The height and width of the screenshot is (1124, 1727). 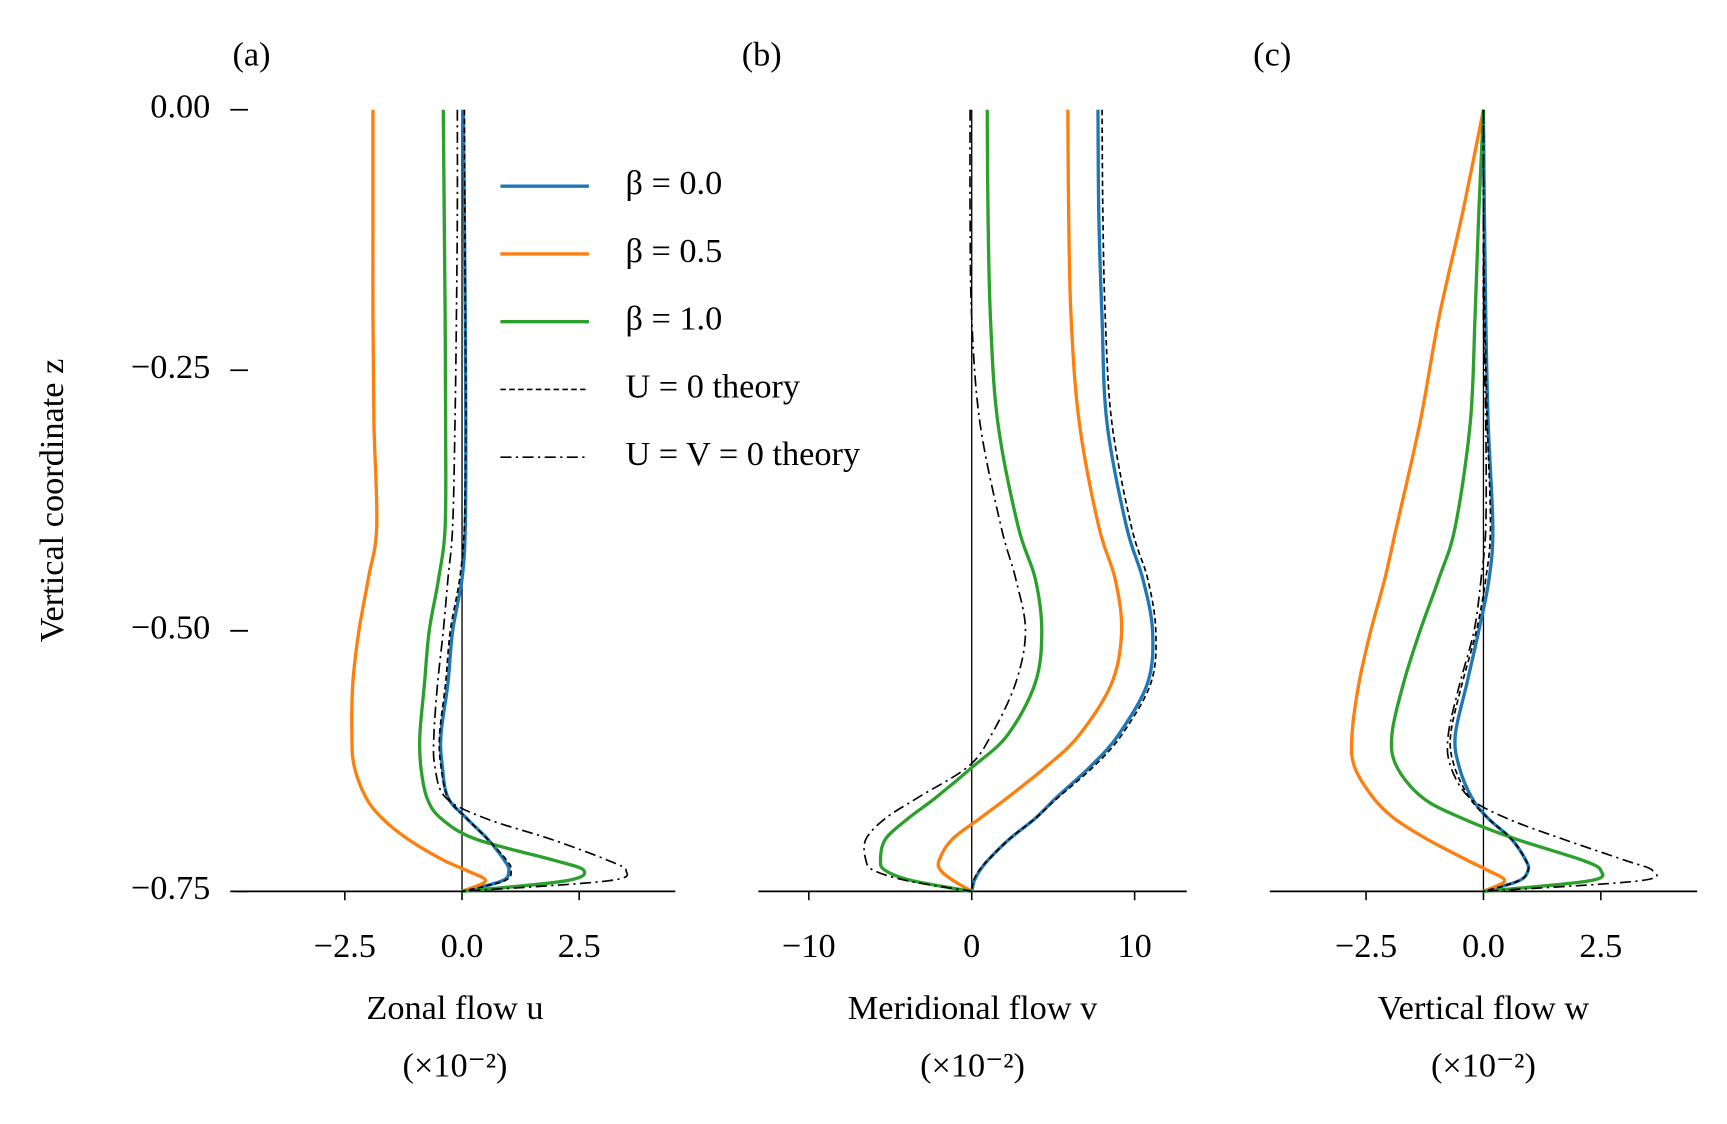 I want to click on y-tick-label: 0.00, so click(x=180, y=107).